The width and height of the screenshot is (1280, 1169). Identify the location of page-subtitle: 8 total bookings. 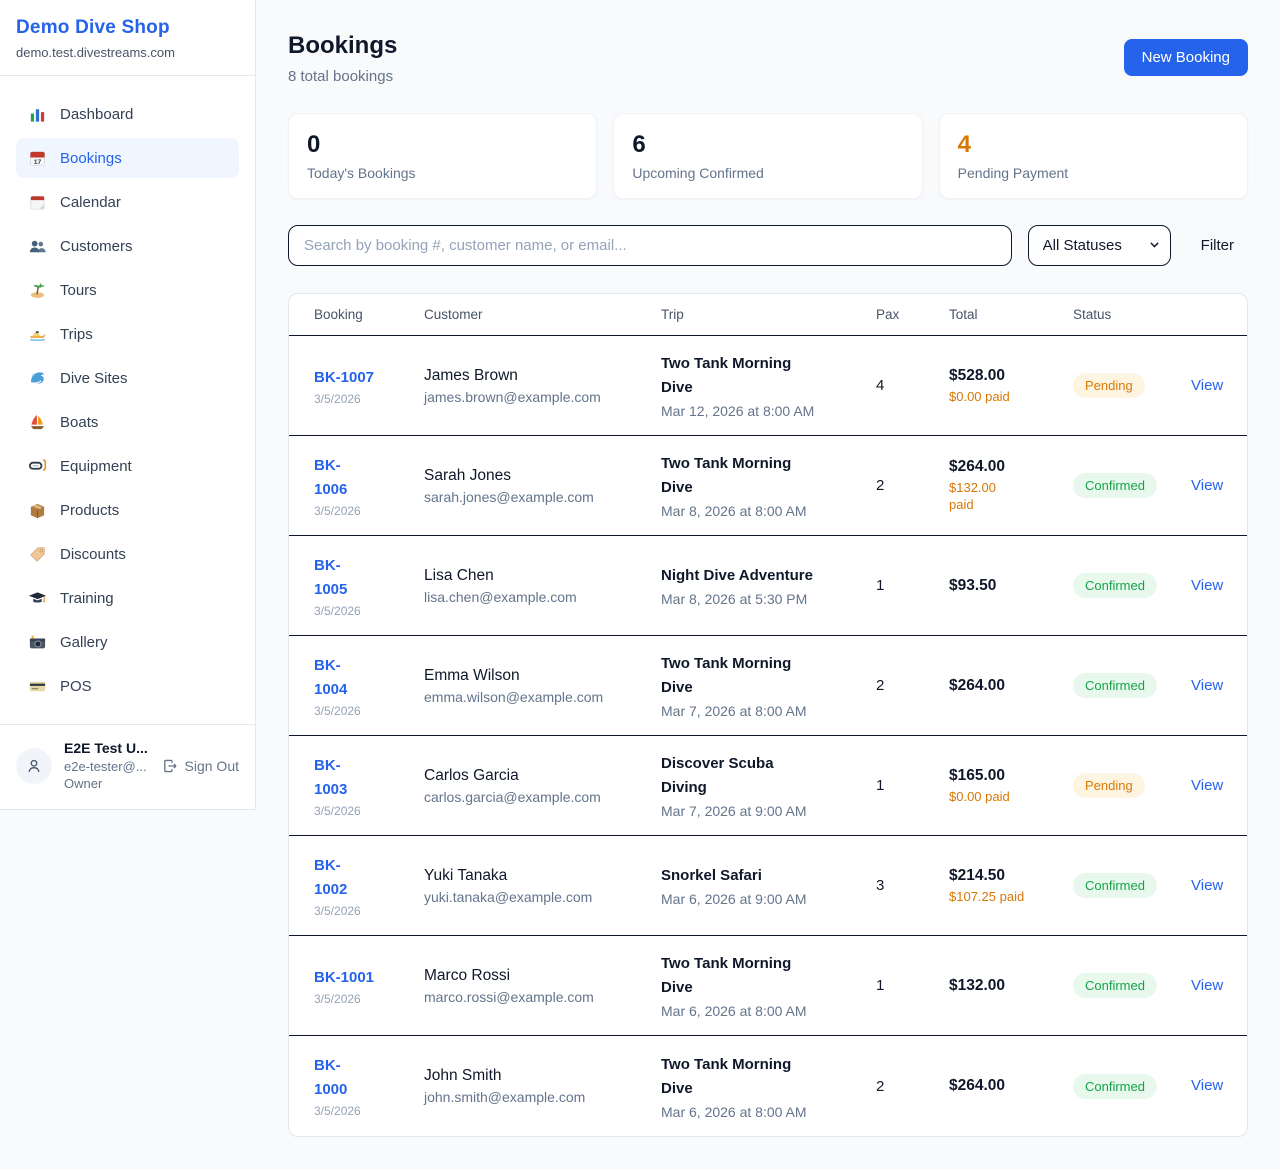
(341, 76).